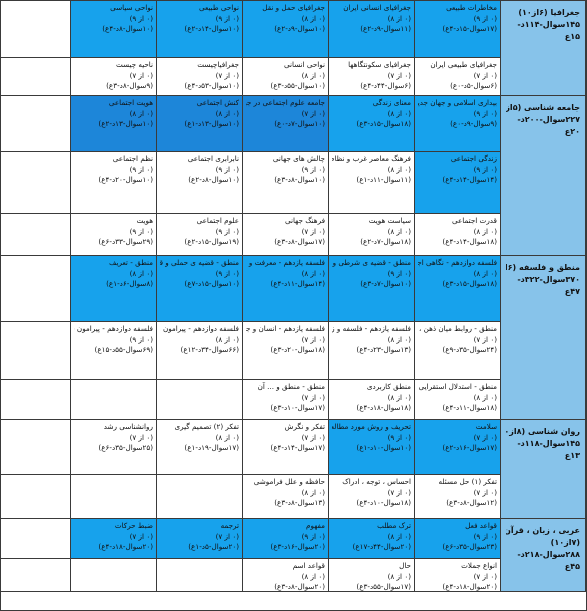  I want to click on topic-cell: فرهنگ جهانی (۰ از ۷) (۱۷سوال-۸د-۳ع), so click(285, 234).